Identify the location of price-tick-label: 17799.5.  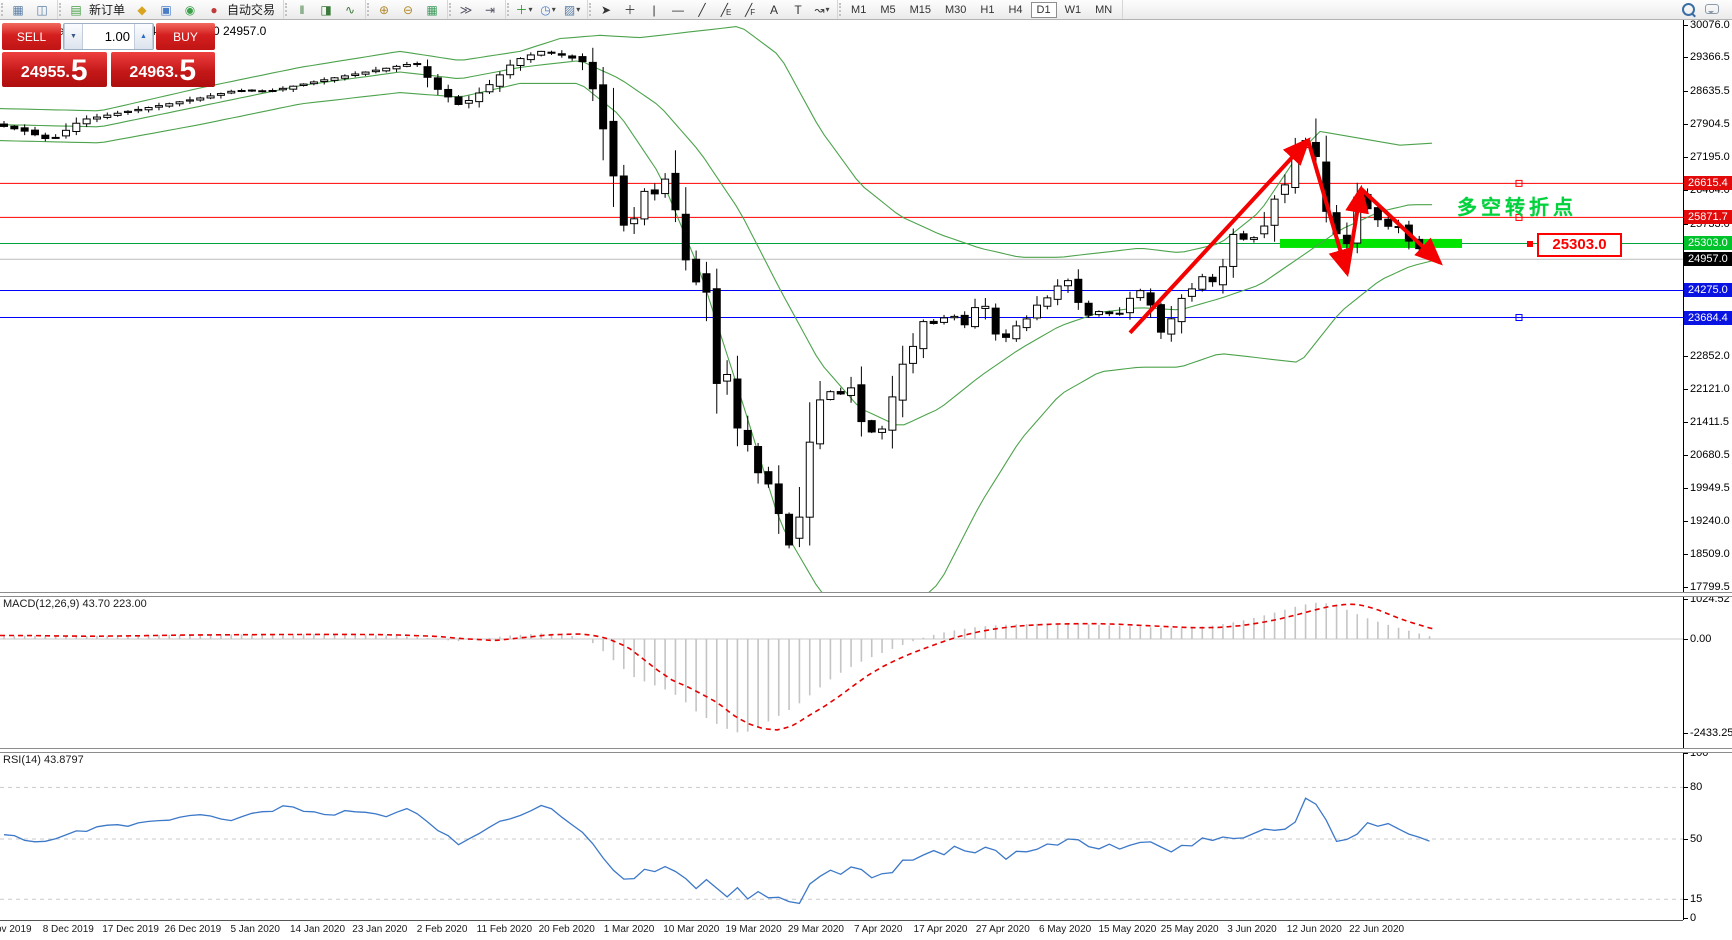
(1710, 586).